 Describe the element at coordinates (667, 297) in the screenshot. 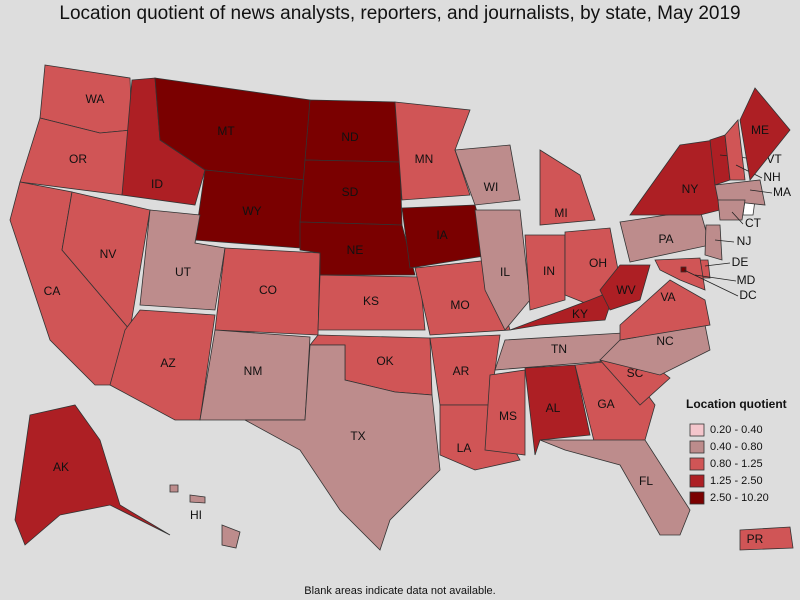

I see `state-label: VA` at that location.